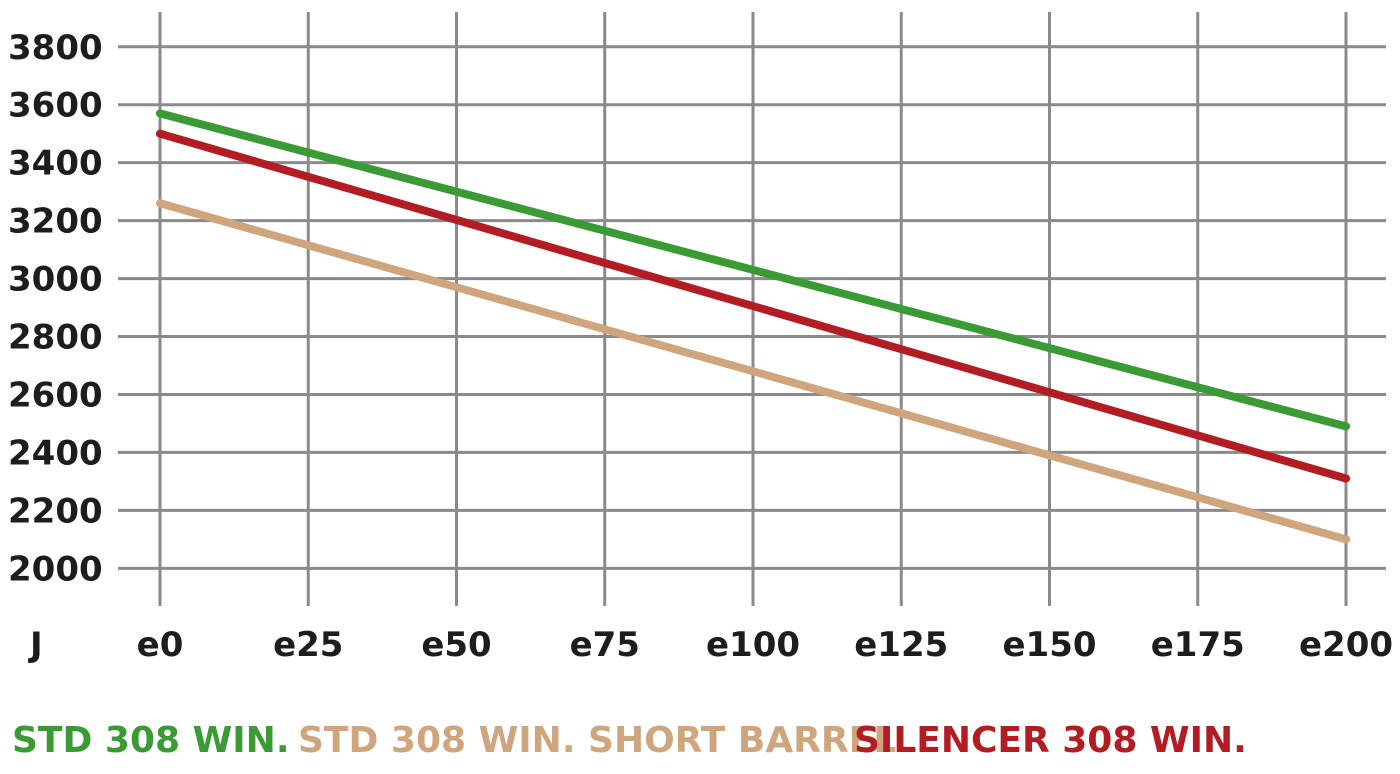 Image resolution: width=1400 pixels, height=774 pixels. Describe the element at coordinates (55, 106) in the screenshot. I see `y-tick-label: 3600` at that location.